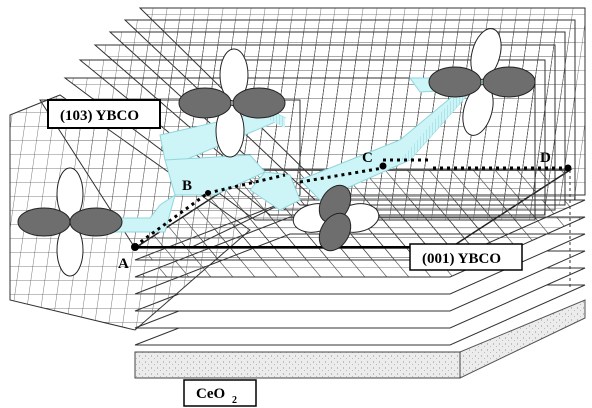  I want to click on svg-text: D, so click(545, 158).